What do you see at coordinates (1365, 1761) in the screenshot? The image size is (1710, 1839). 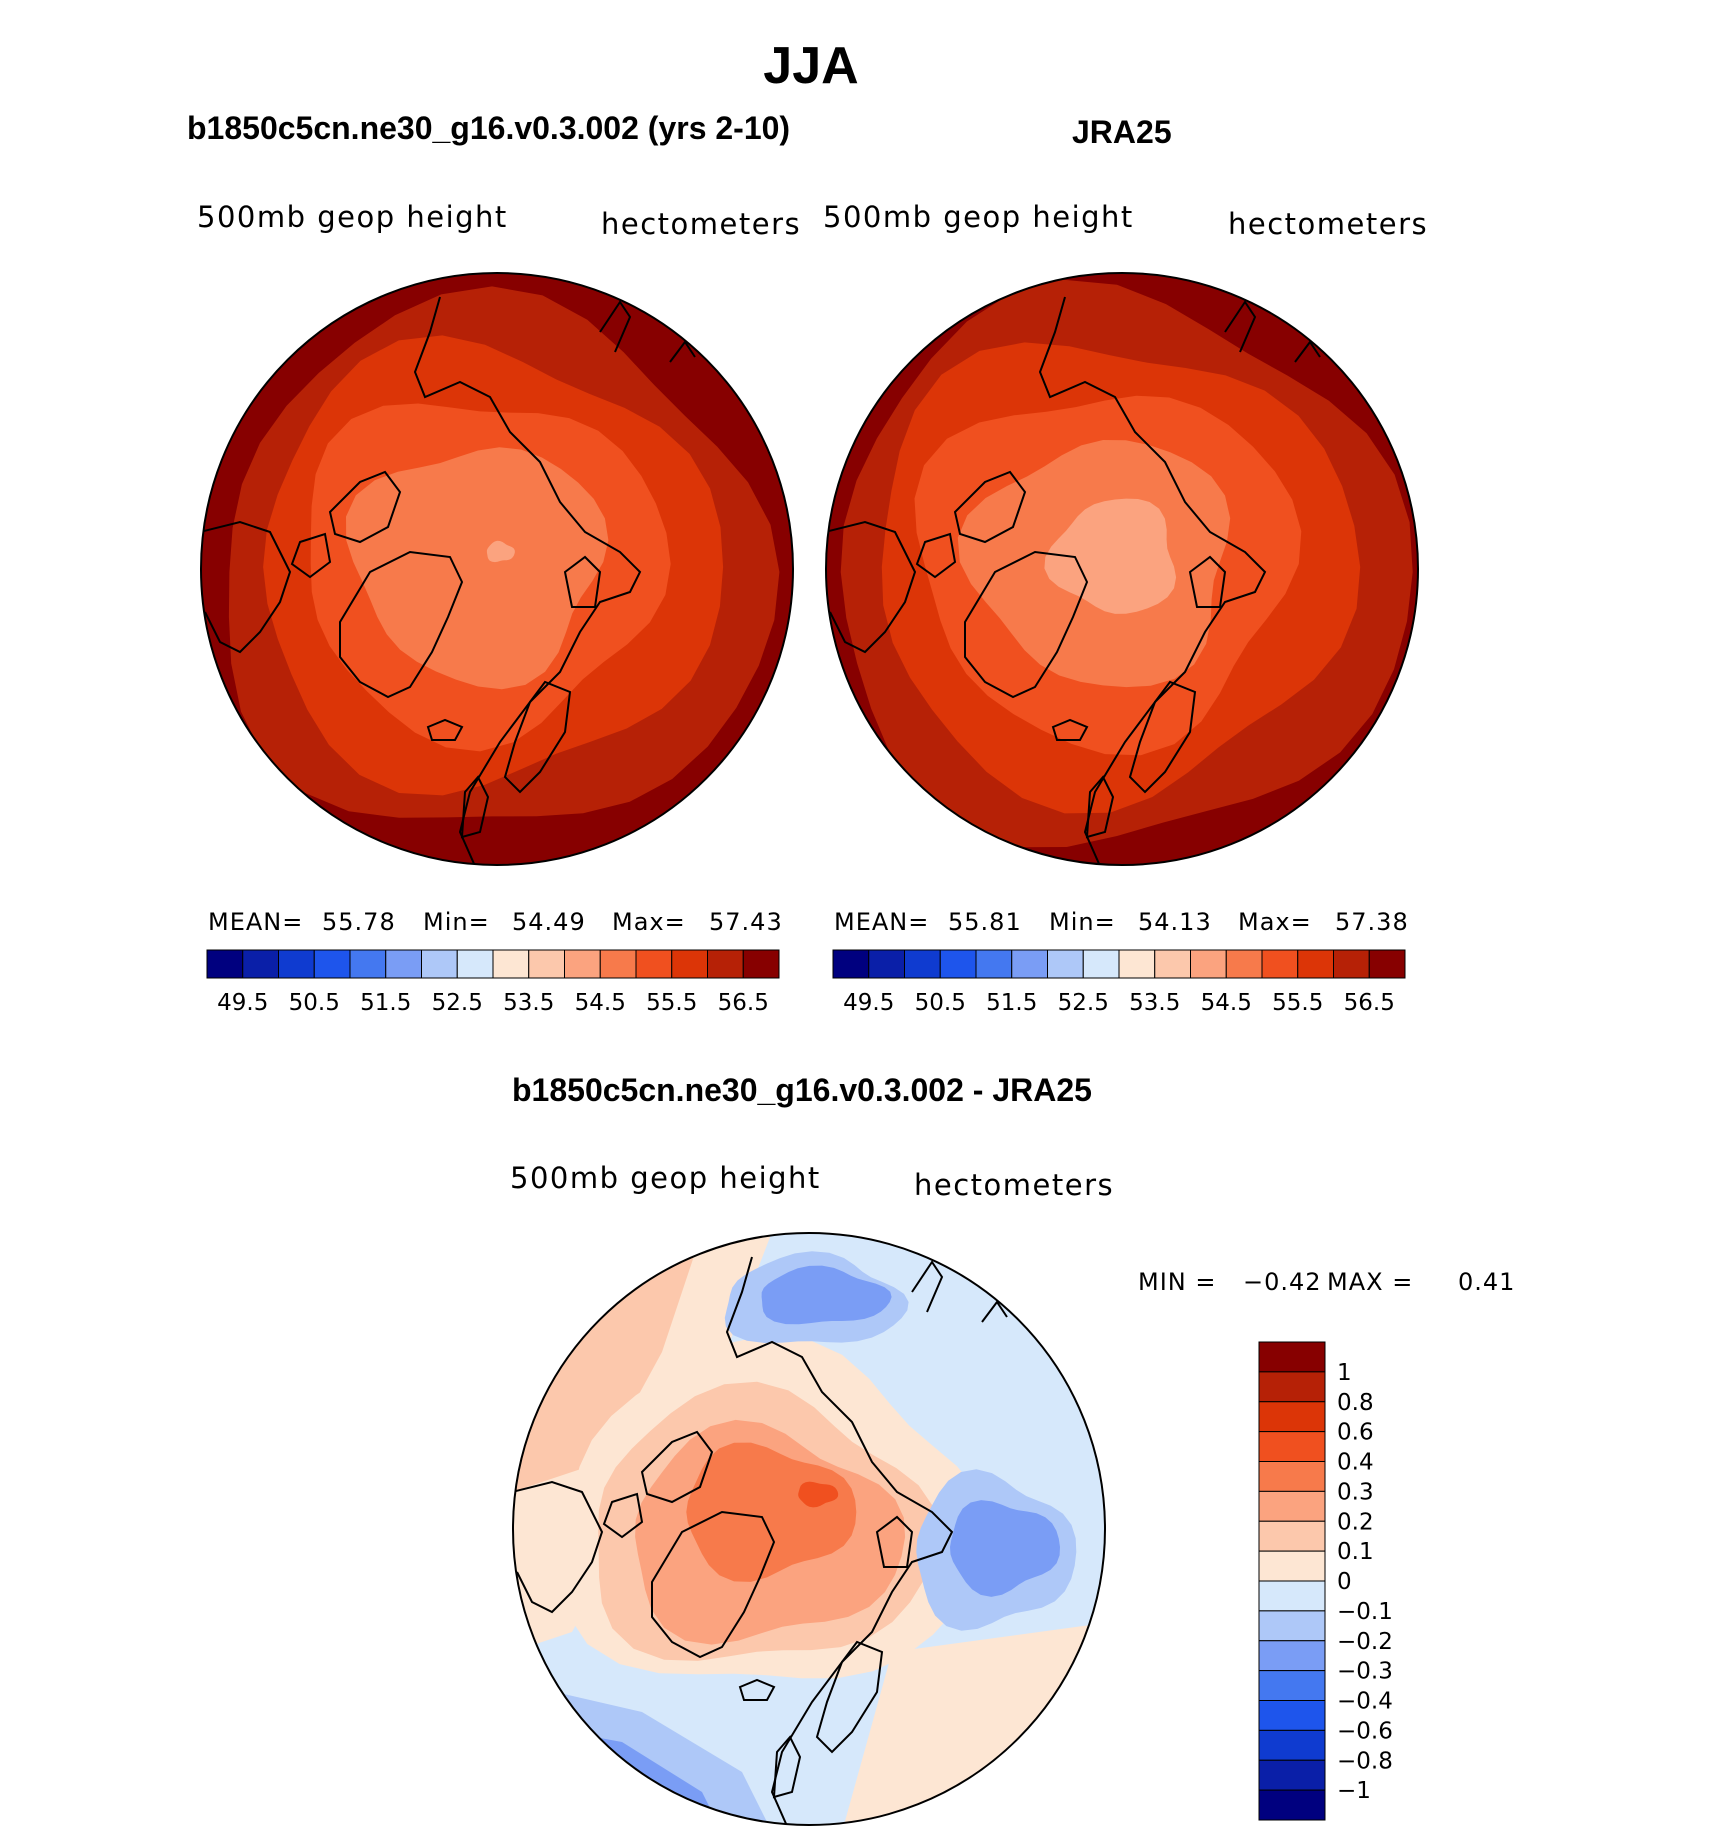 I see `panel3-colorbar-tick-label: −0.8` at bounding box center [1365, 1761].